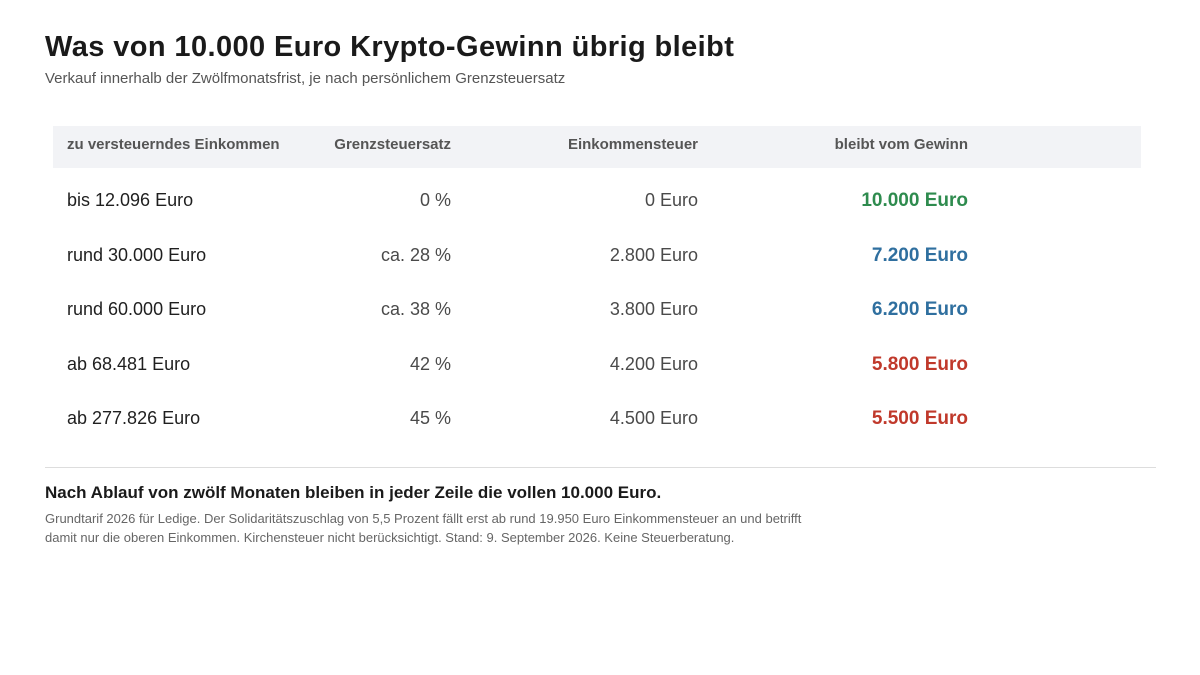 The height and width of the screenshot is (675, 1200). Describe the element at coordinates (653, 418) in the screenshot. I see `cell-income-tax: 4.500 Euro` at that location.